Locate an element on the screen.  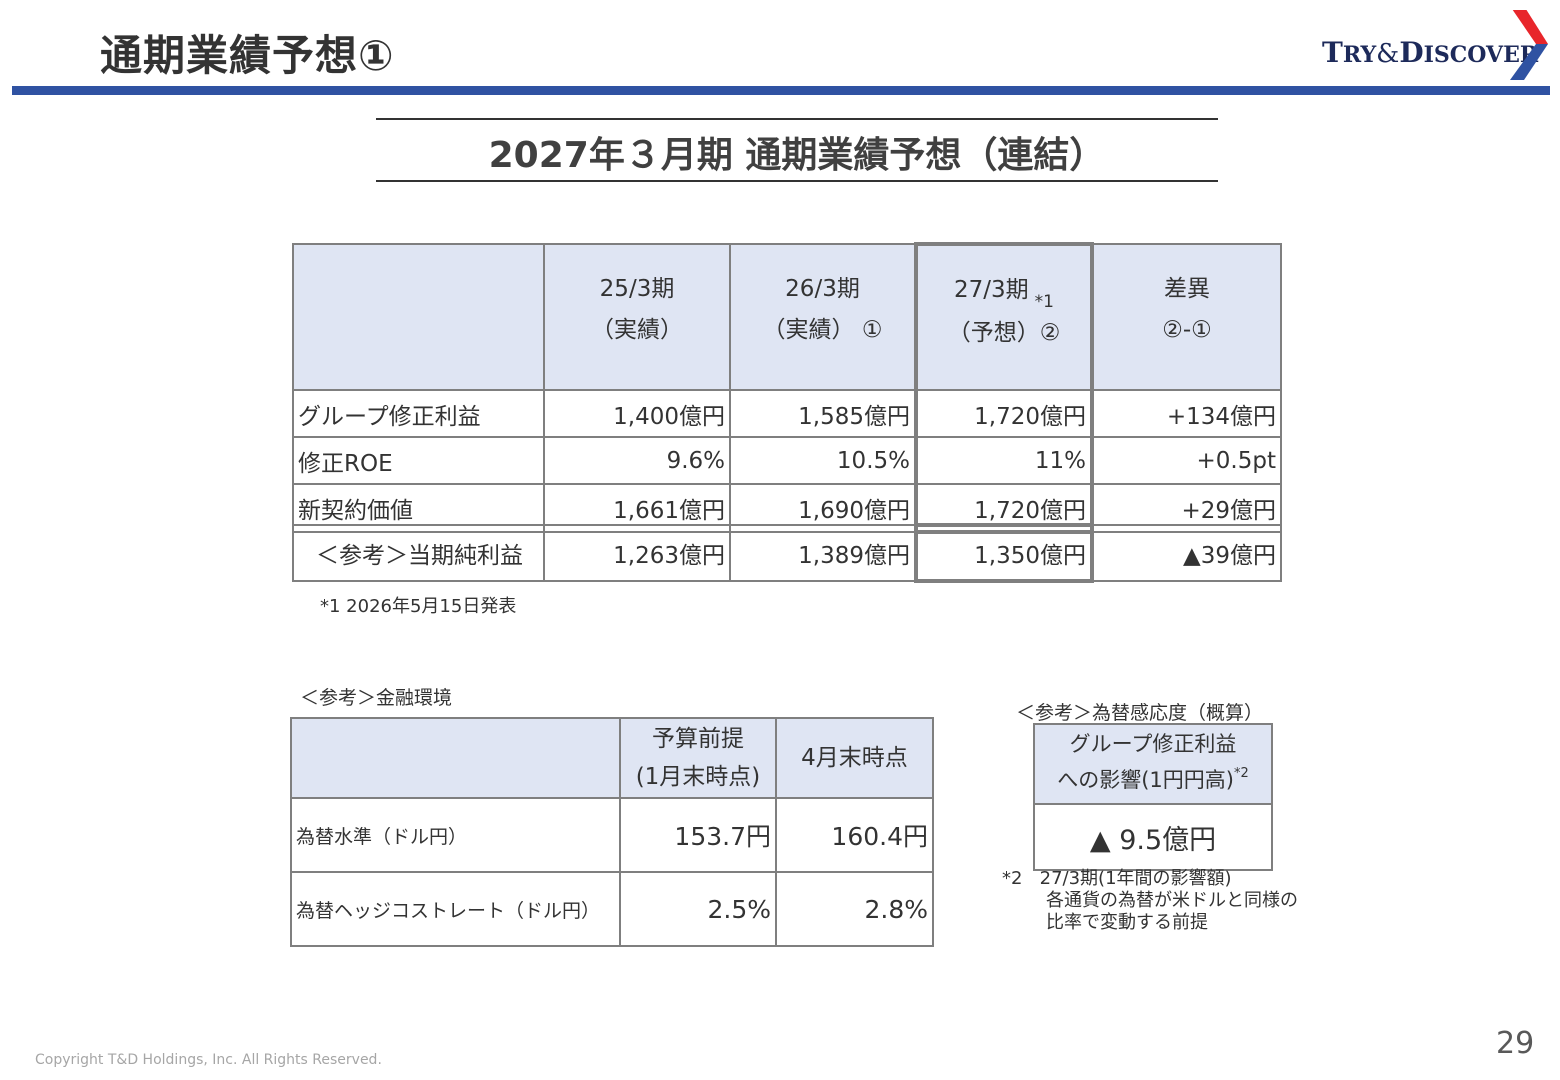
page-number: 29 is located at coordinates (1515, 1043).